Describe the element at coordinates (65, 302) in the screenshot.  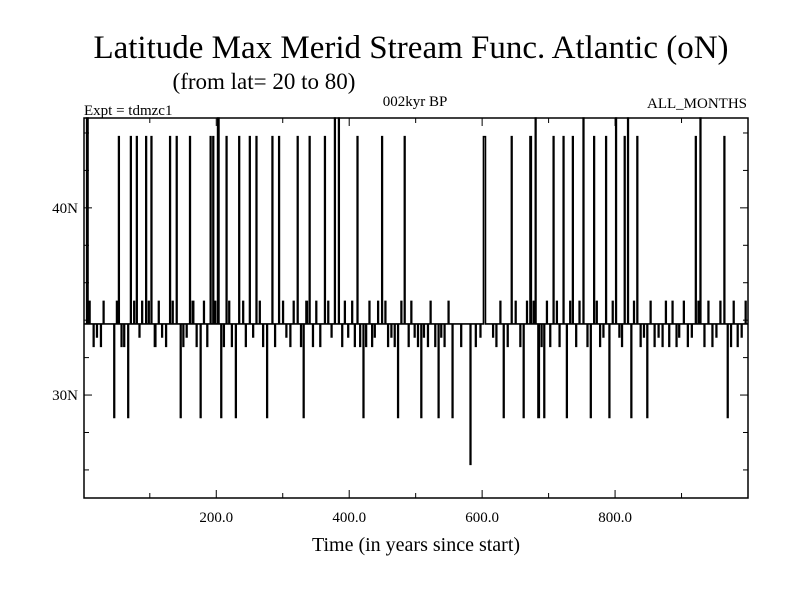
I see `y-tick-labels: 30N 40N` at that location.